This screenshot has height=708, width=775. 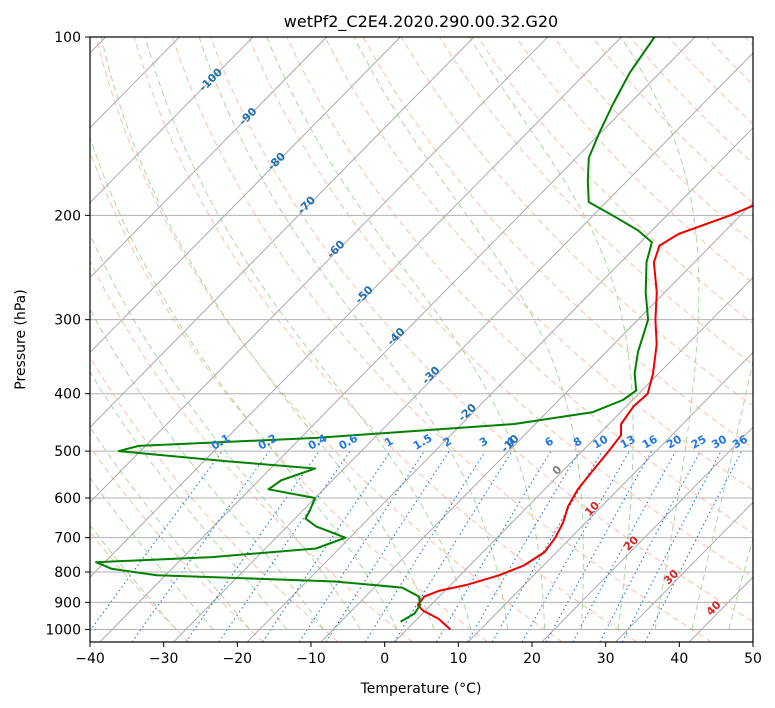 What do you see at coordinates (388, 442) in the screenshot?
I see `mixing-ratio-label: 1` at bounding box center [388, 442].